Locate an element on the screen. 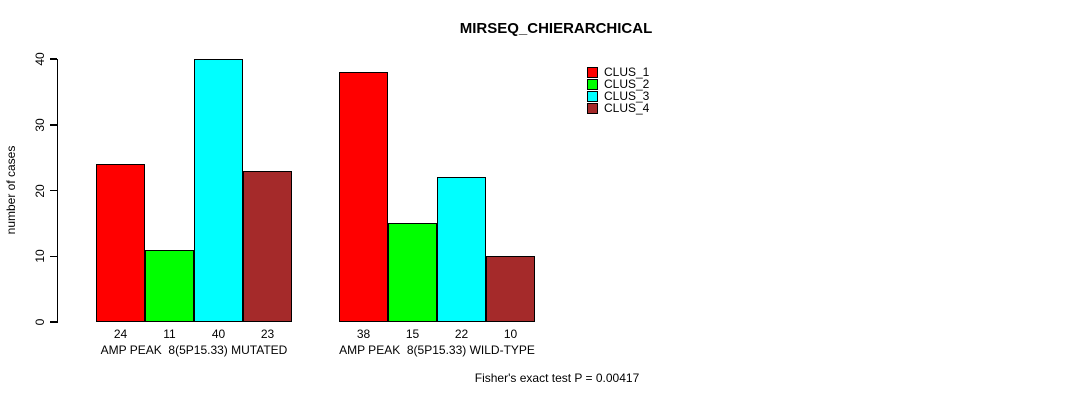 The height and width of the screenshot is (400, 1090). legend-item: CLUS_2 is located at coordinates (618, 84).